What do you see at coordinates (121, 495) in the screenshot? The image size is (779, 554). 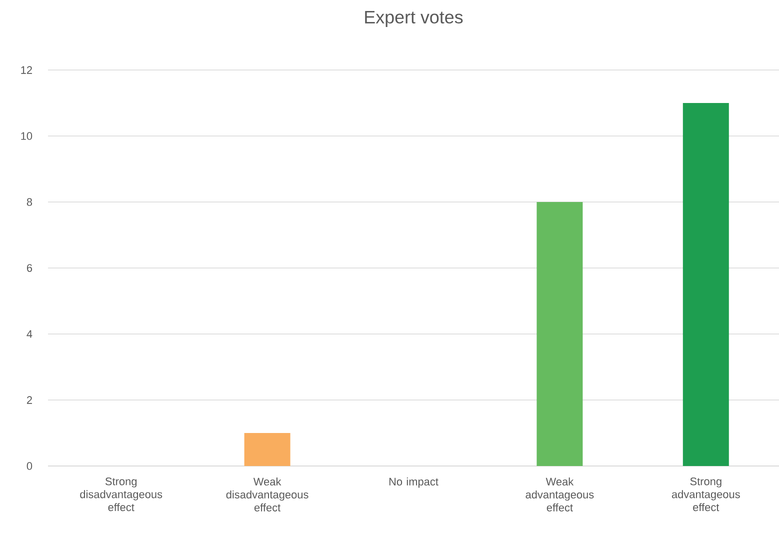 I see `x-tick-label: Strong disadvantageous effect` at bounding box center [121, 495].